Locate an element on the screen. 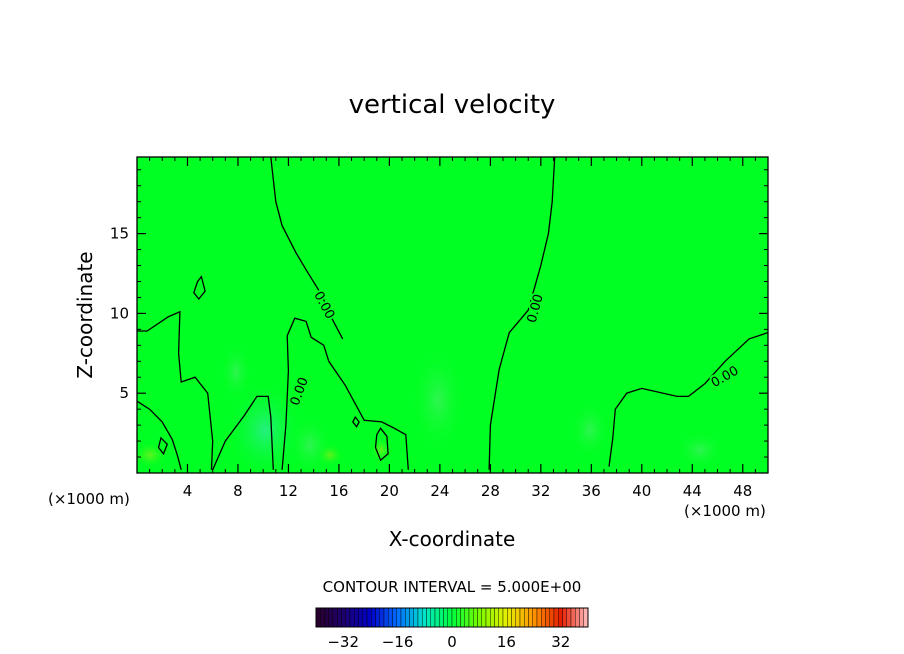 The height and width of the screenshot is (654, 904). chart-title: vertical velocity is located at coordinates (452, 105).